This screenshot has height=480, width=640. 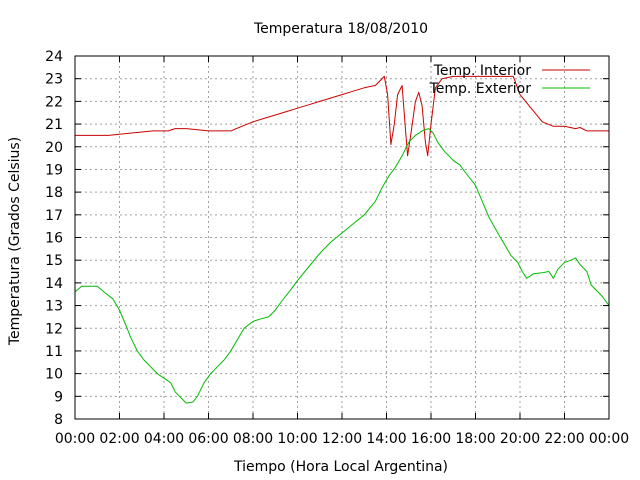 I want to click on x-tick-label: 08:00, so click(x=253, y=439).